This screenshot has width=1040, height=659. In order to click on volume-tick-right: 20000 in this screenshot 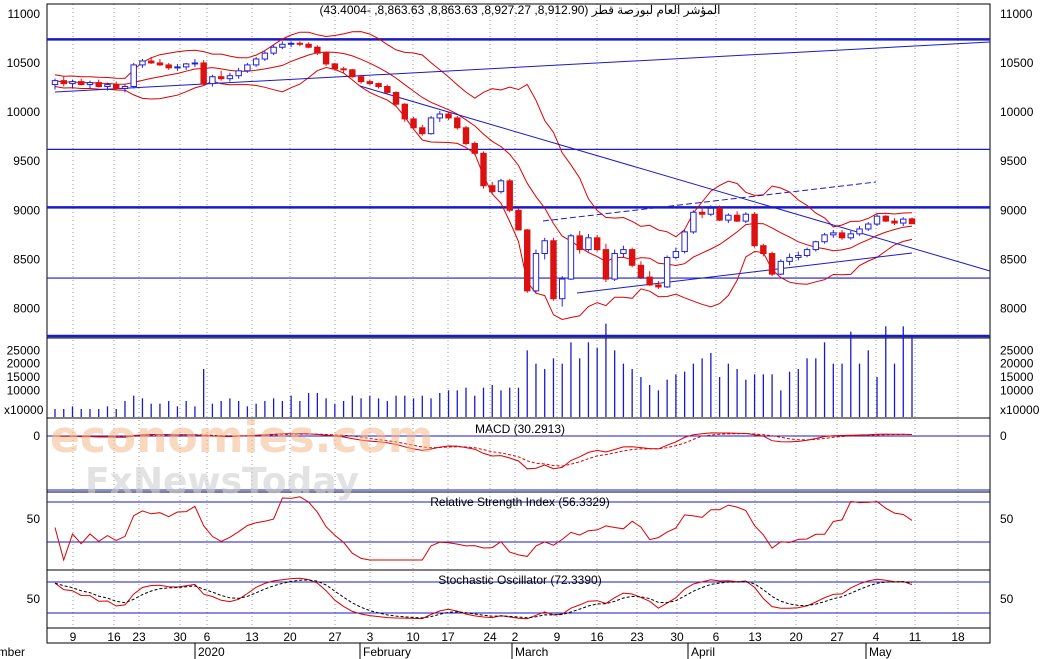, I will do `click(1017, 364)`.